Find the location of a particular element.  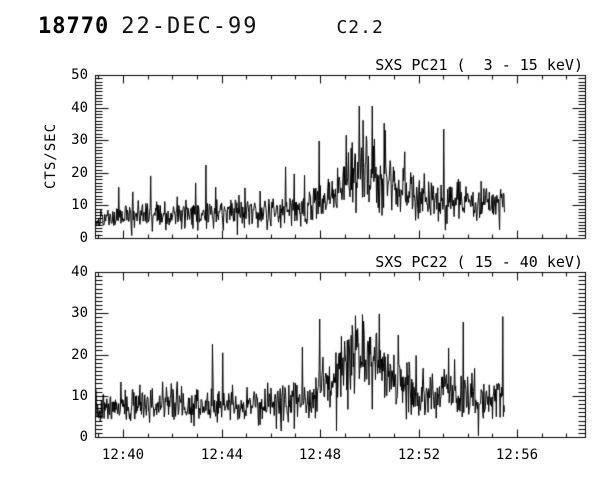

panel2-title: SXS PC22 ( 15 - 40 keV) is located at coordinates (479, 262).